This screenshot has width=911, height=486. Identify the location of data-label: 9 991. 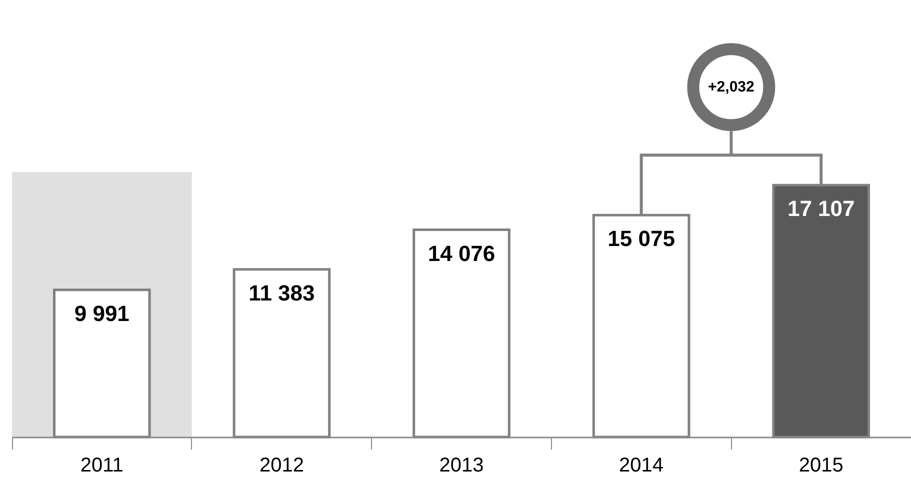
(102, 313).